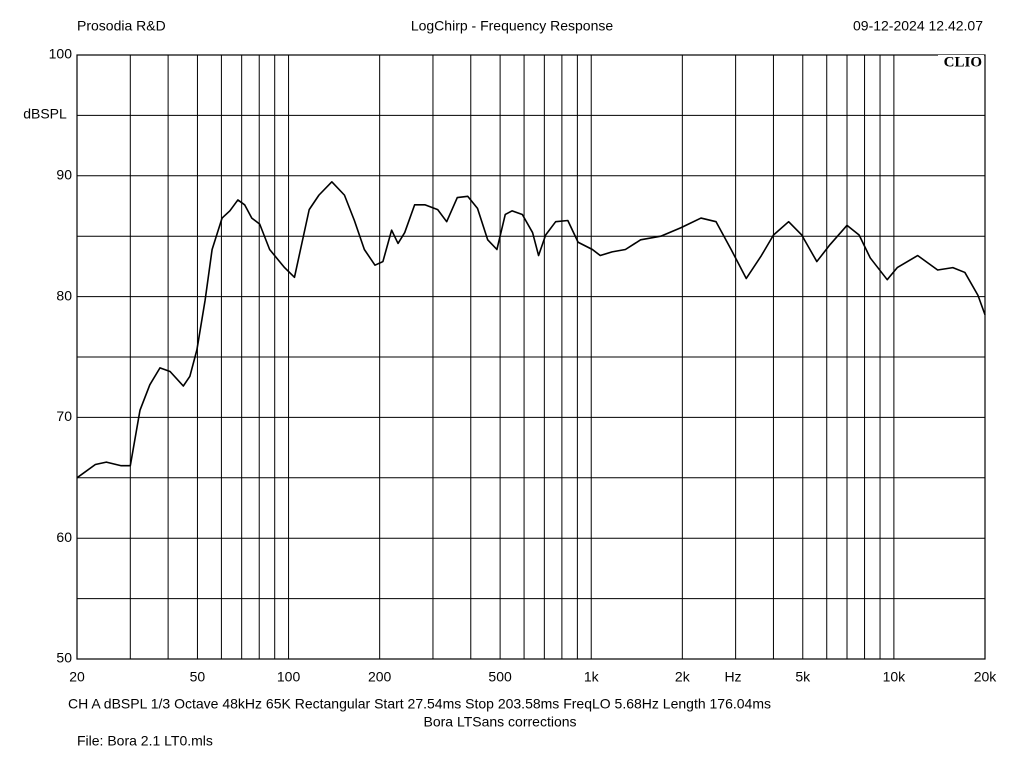 The image size is (1024, 768). Describe the element at coordinates (45, 114) in the screenshot. I see `y-axis-label: dBSPL` at that location.